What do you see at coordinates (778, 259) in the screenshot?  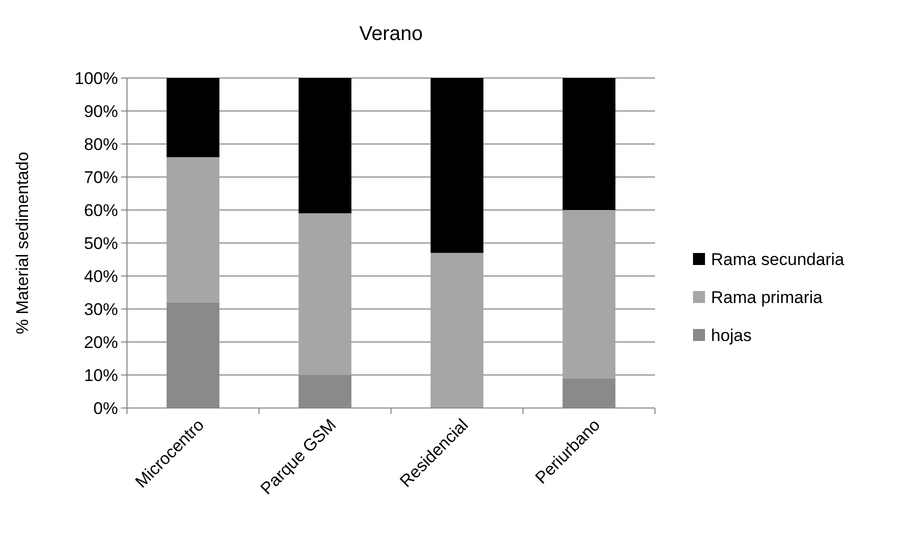 I see `legend-label: Rama secundaria` at bounding box center [778, 259].